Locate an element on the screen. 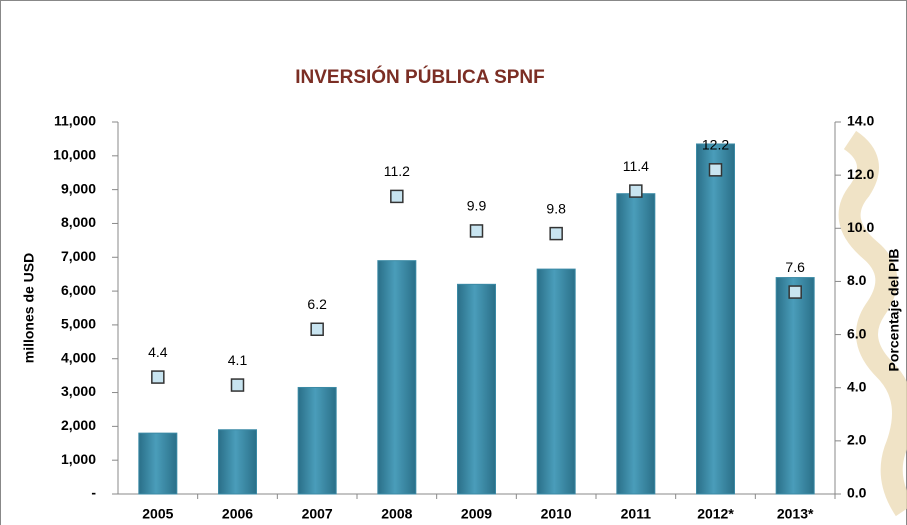 This screenshot has width=907, height=525. chart-title: INVERSIÓN PÚBLICA SPNF is located at coordinates (420, 77).